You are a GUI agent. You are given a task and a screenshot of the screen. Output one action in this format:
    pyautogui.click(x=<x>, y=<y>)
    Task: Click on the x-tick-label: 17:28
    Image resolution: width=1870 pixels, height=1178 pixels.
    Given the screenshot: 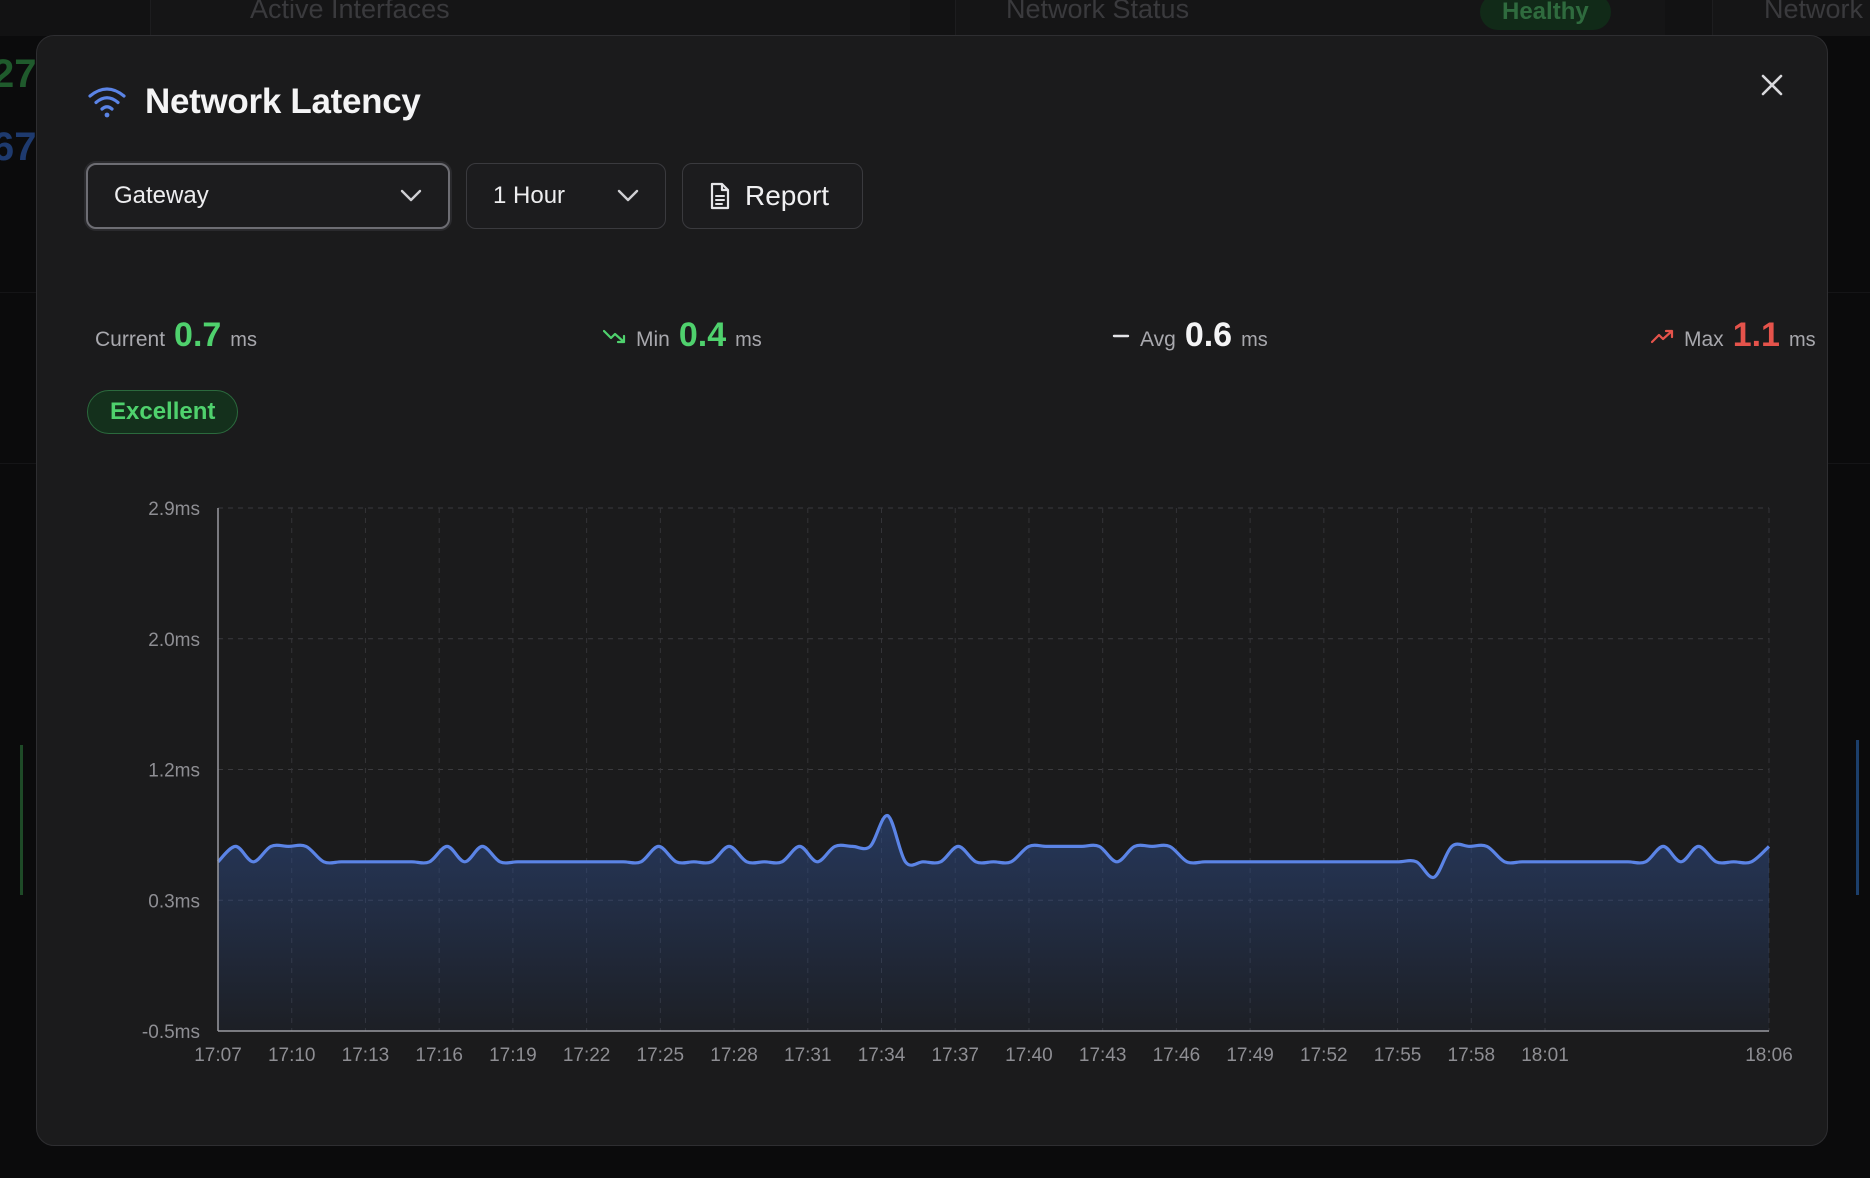 What is the action you would take?
    pyautogui.click(x=734, y=1055)
    